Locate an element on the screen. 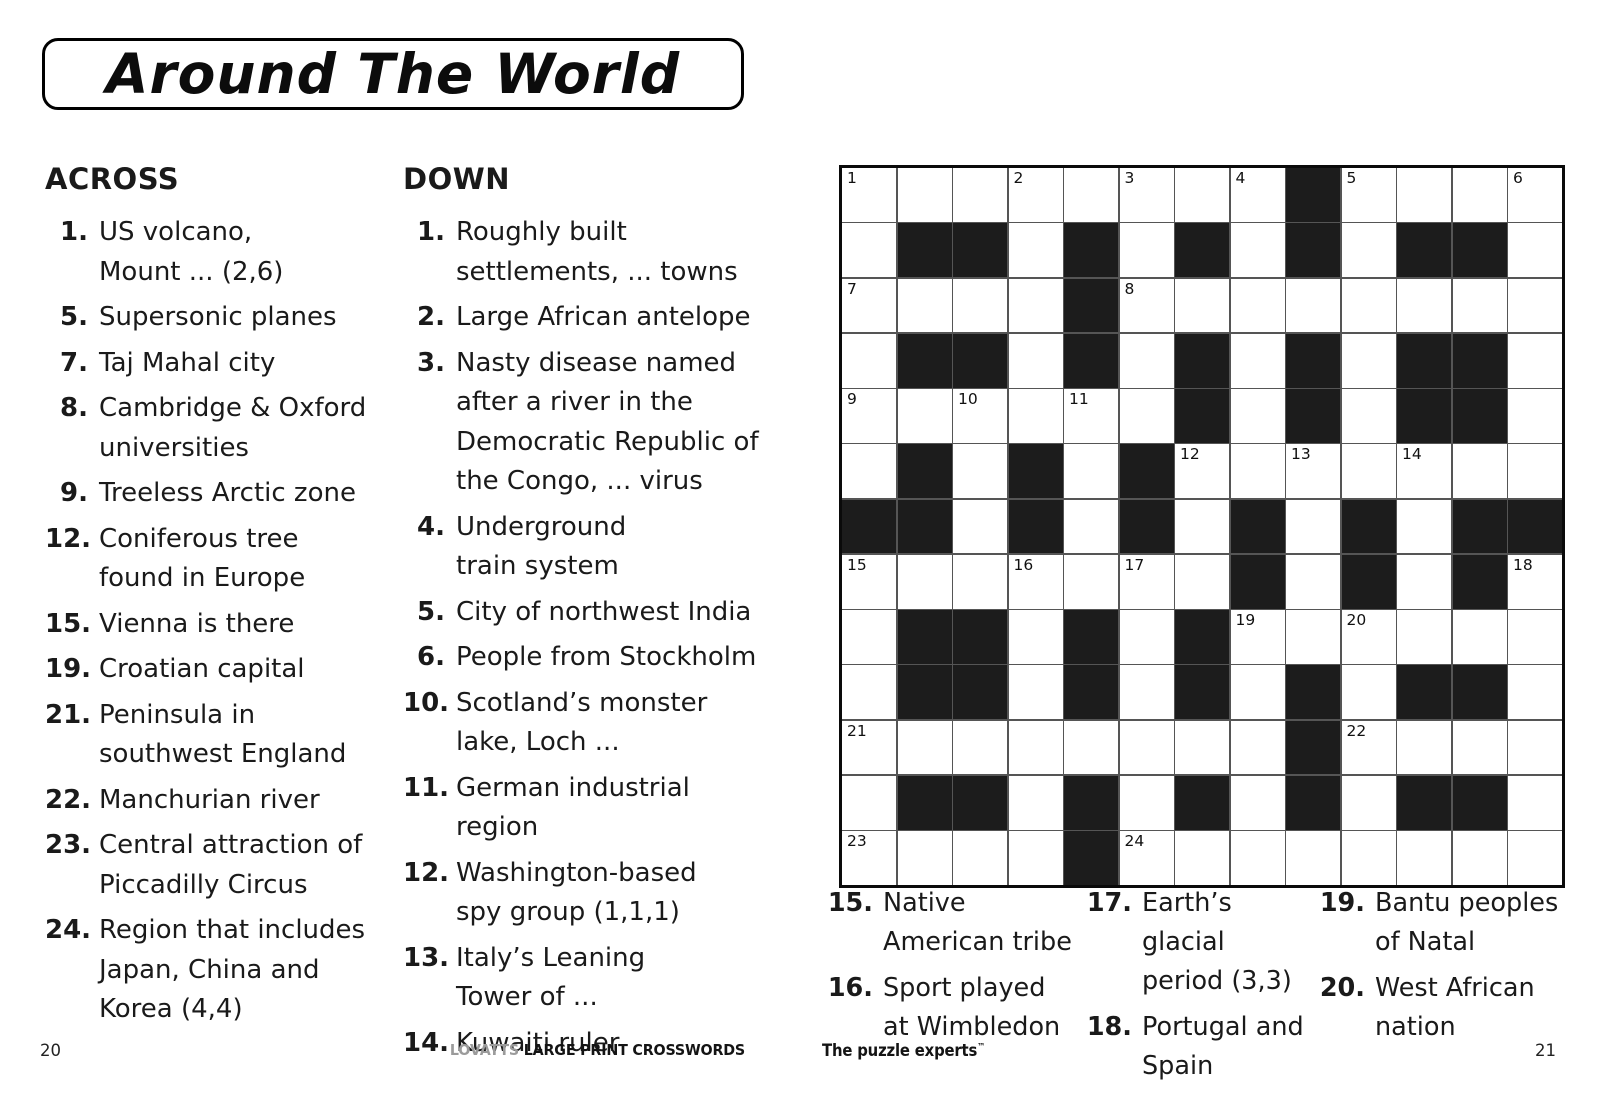  grid-cell: 14 is located at coordinates (1424, 471).